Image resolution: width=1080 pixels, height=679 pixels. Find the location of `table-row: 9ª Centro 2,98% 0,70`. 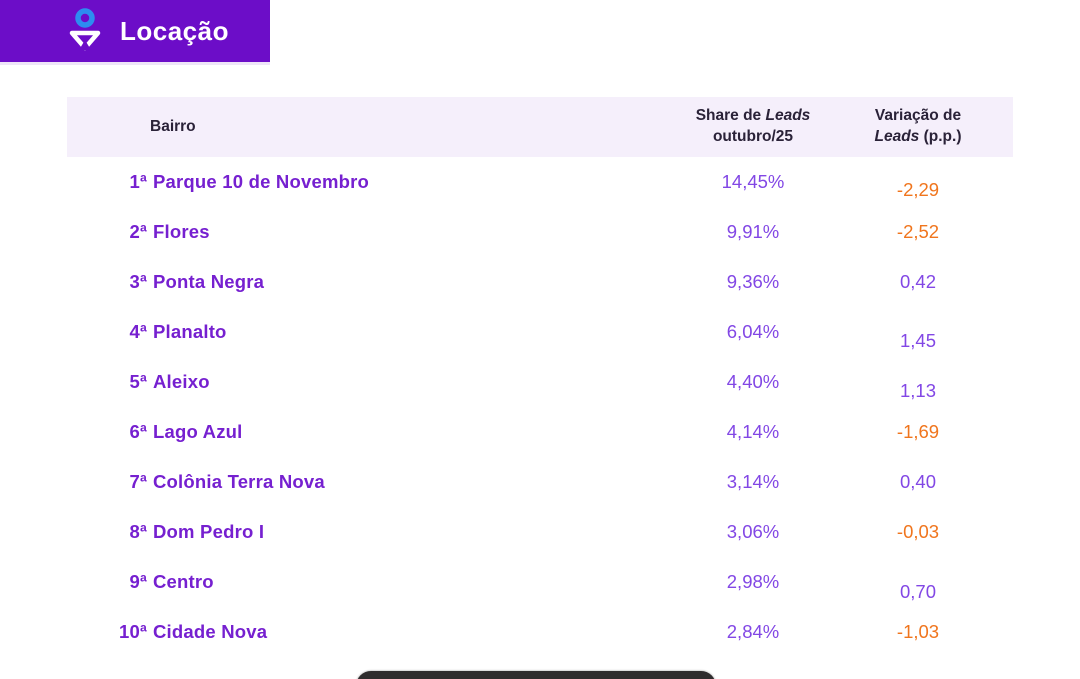

table-row: 9ª Centro 2,98% 0,70 is located at coordinates (540, 582).